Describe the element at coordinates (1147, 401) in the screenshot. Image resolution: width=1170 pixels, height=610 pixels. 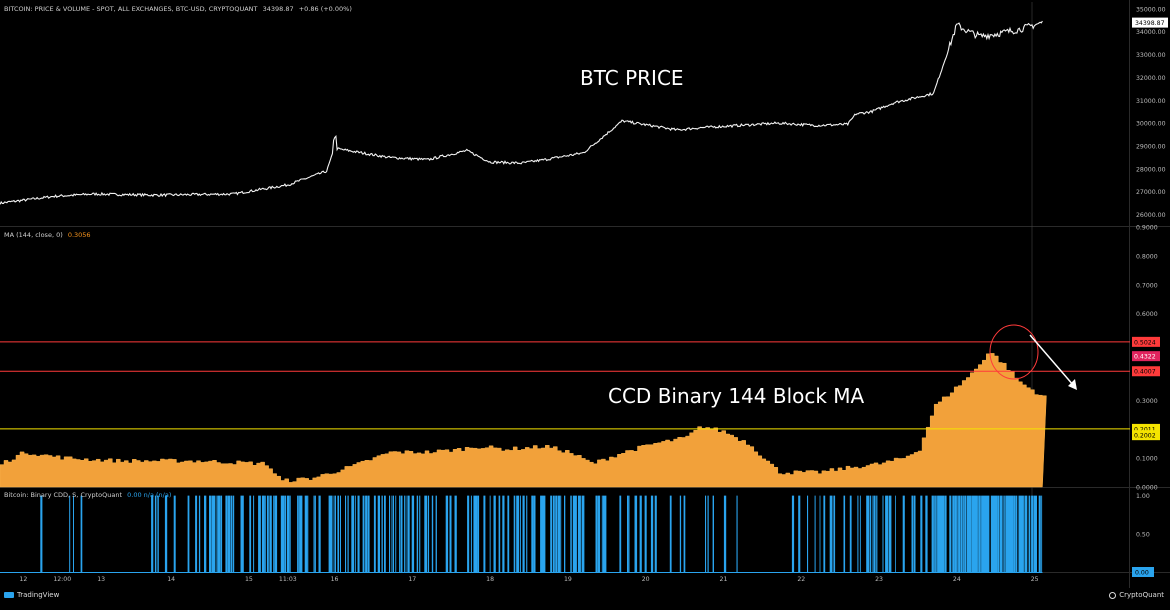
I see `ma-axis-tick: 0.3000` at that location.